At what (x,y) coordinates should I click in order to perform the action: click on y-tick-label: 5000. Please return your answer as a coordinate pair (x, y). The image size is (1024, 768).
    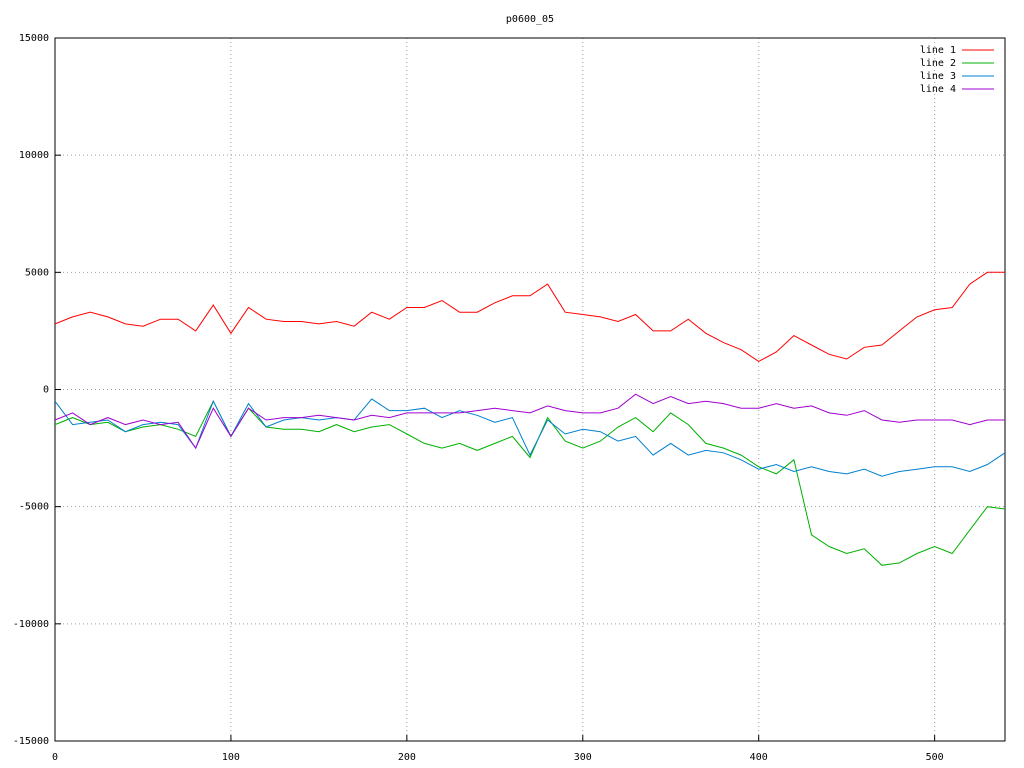
    Looking at the image, I should click on (37, 272).